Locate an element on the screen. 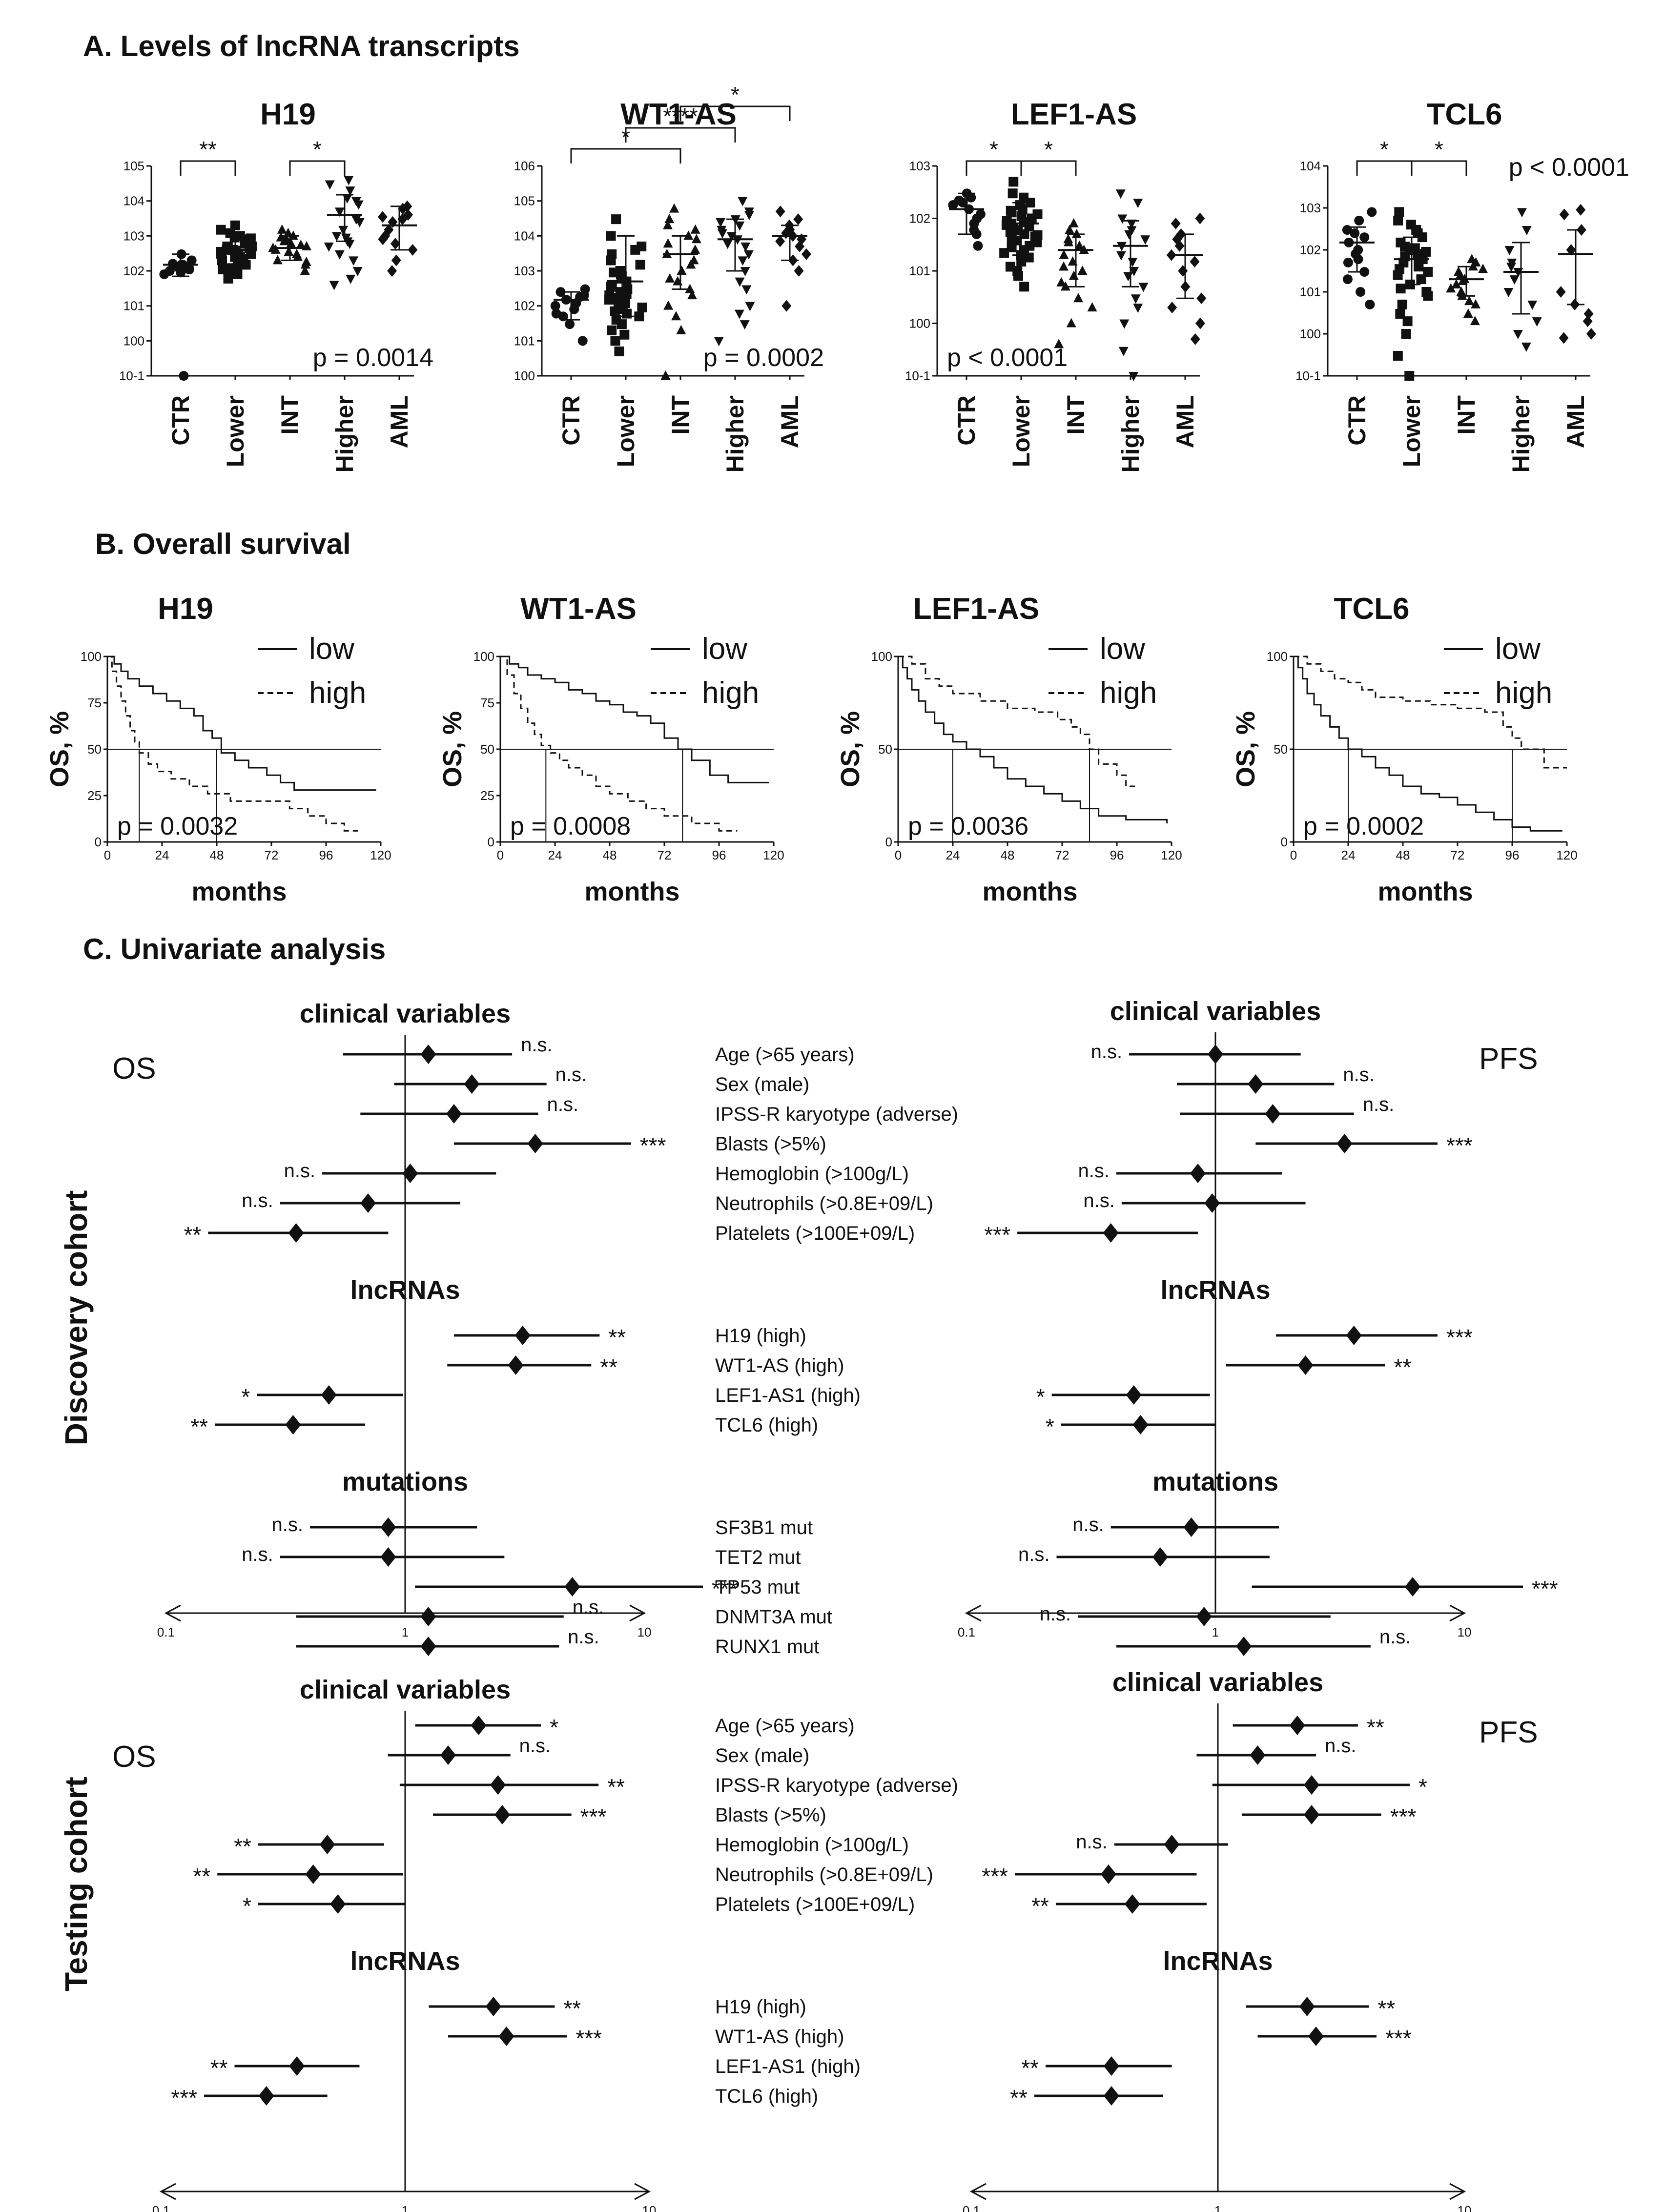 The width and height of the screenshot is (1665, 2212). x-tick-label: 96 is located at coordinates (719, 855).